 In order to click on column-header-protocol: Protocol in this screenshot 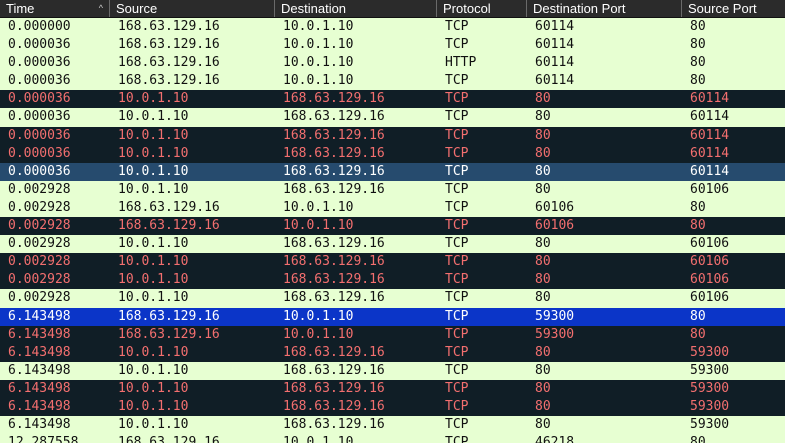, I will do `click(482, 8)`.